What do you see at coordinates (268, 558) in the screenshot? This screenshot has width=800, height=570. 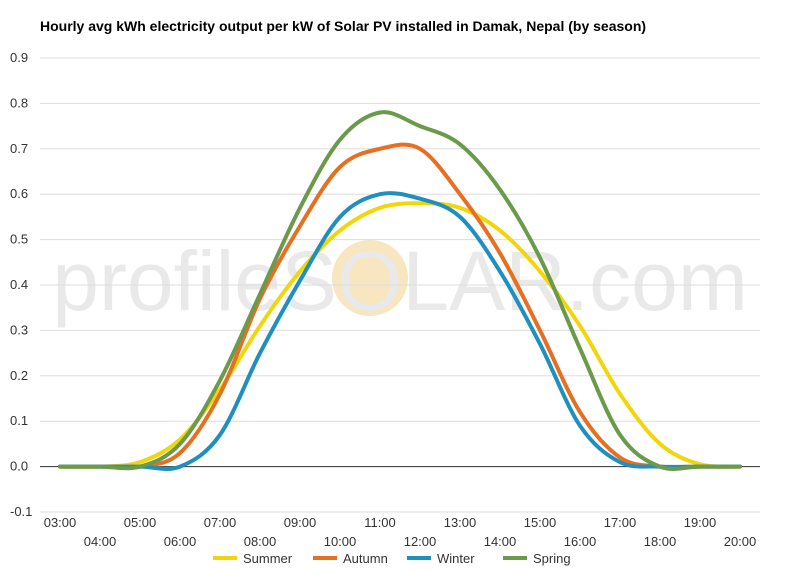 I see `legend-label-summer: Summer` at bounding box center [268, 558].